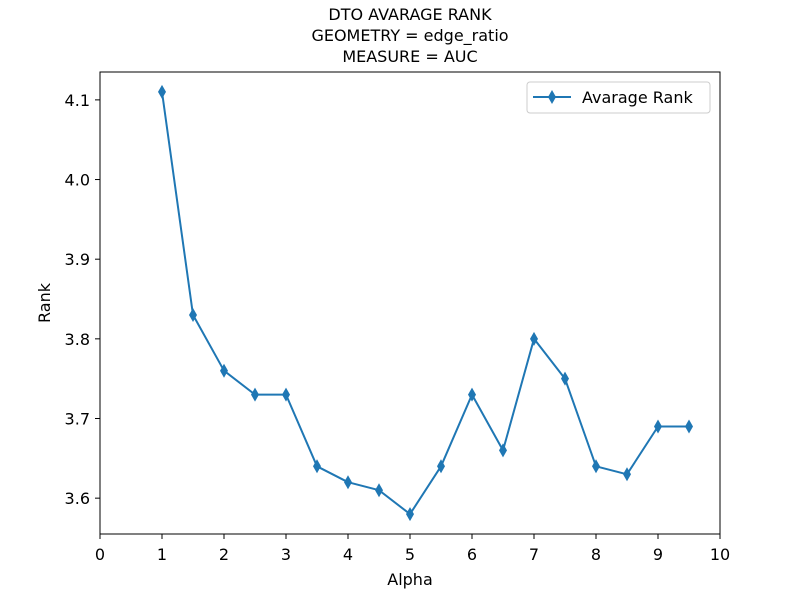 The width and height of the screenshot is (800, 600). I want to click on y-tick-label: 3.8, so click(77, 339).